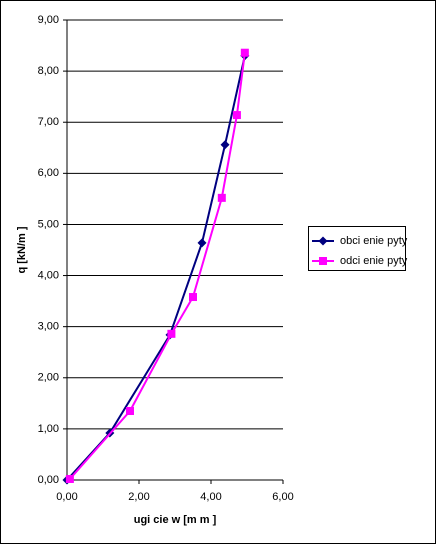  I want to click on y-tick-label: 3,00, so click(48, 327).